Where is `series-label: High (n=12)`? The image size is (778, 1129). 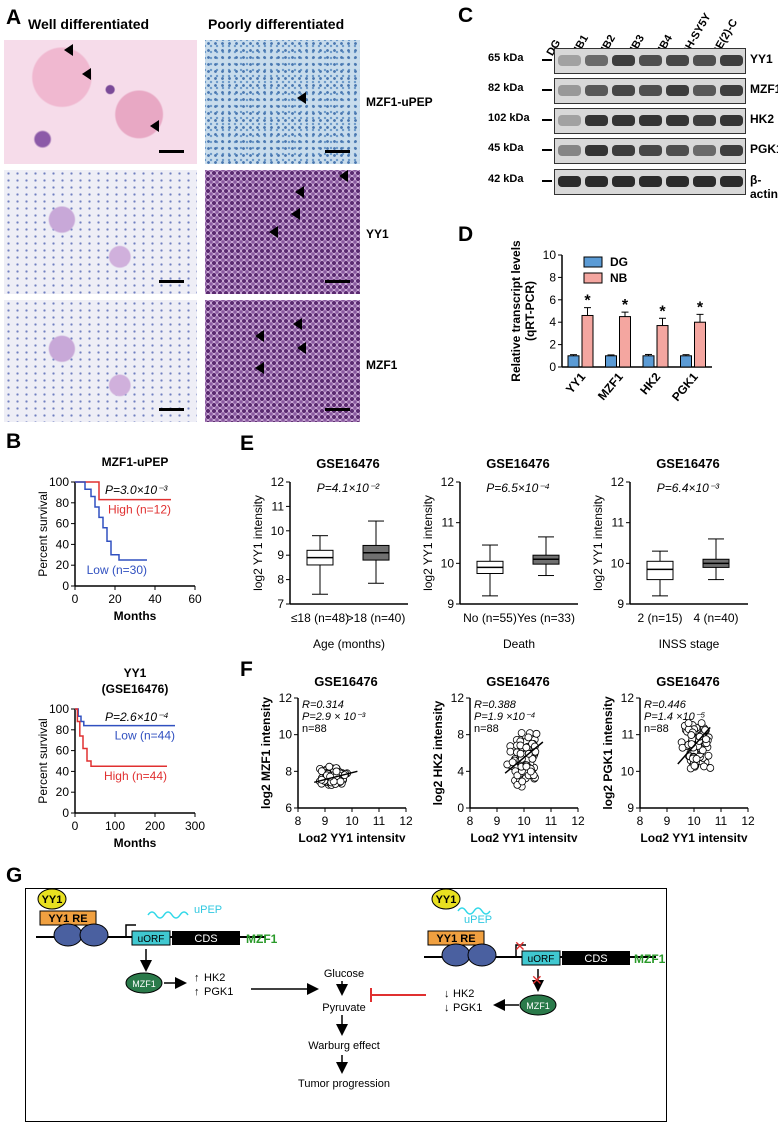
series-label: High (n=12) is located at coordinates (139, 510).